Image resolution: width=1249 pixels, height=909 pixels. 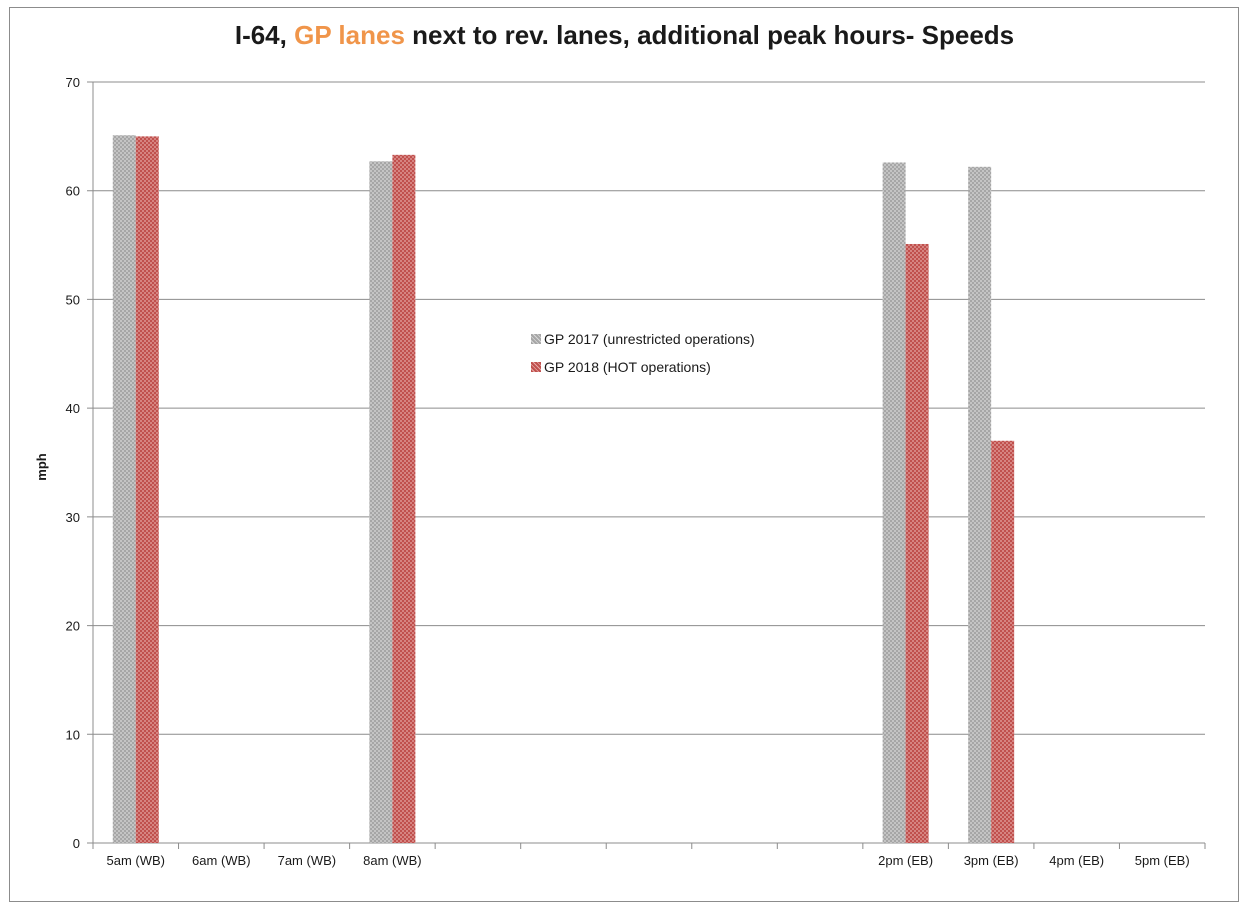 What do you see at coordinates (627, 367) in the screenshot?
I see `legend-label-gp-2018: GP 2018 (HOT operations)` at bounding box center [627, 367].